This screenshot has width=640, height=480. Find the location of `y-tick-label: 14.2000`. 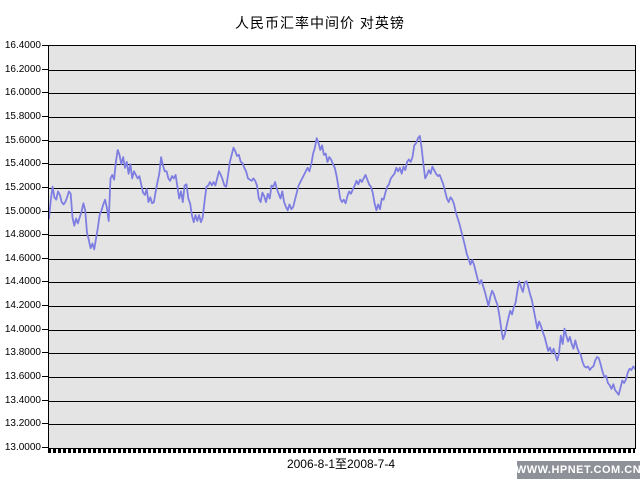

y-tick-label: 14.2000 is located at coordinates (22, 306).